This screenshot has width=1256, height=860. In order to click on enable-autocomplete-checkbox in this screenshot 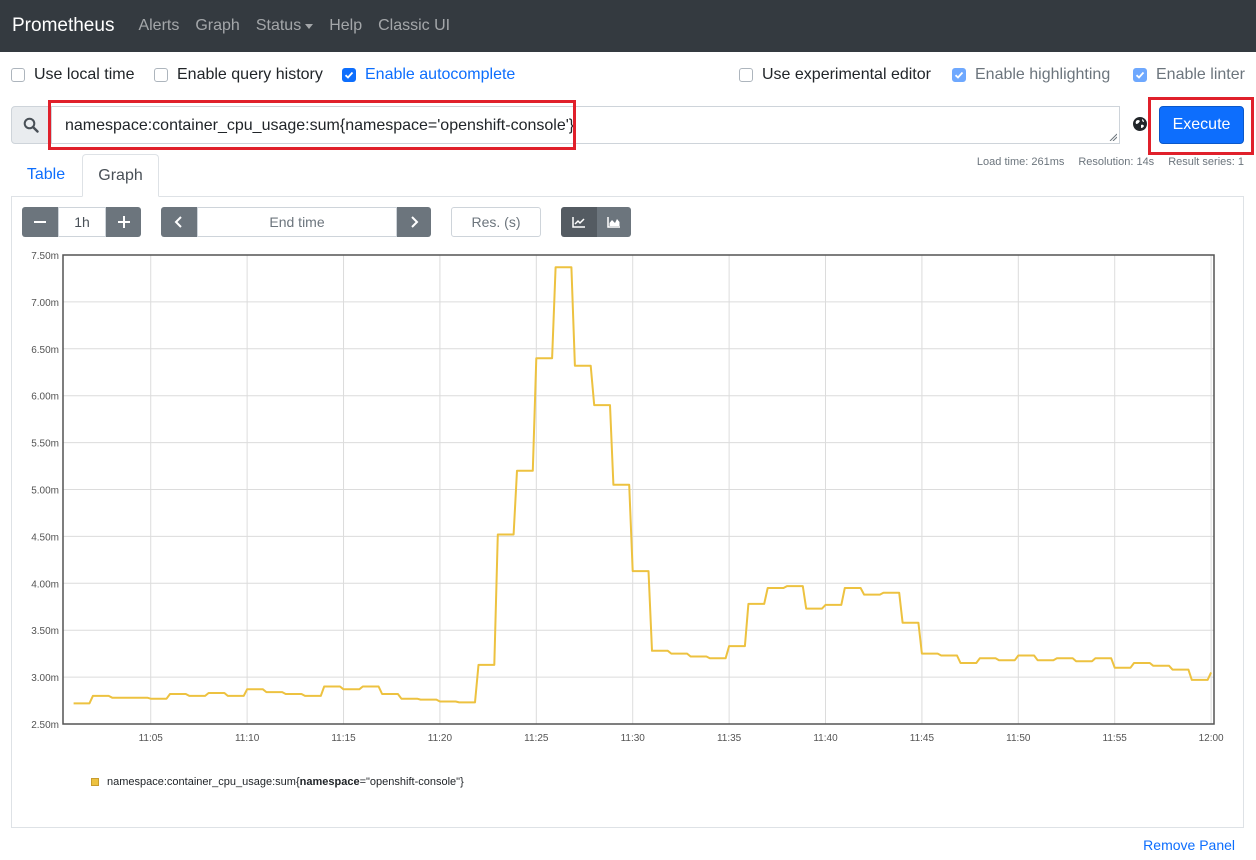, I will do `click(349, 75)`.